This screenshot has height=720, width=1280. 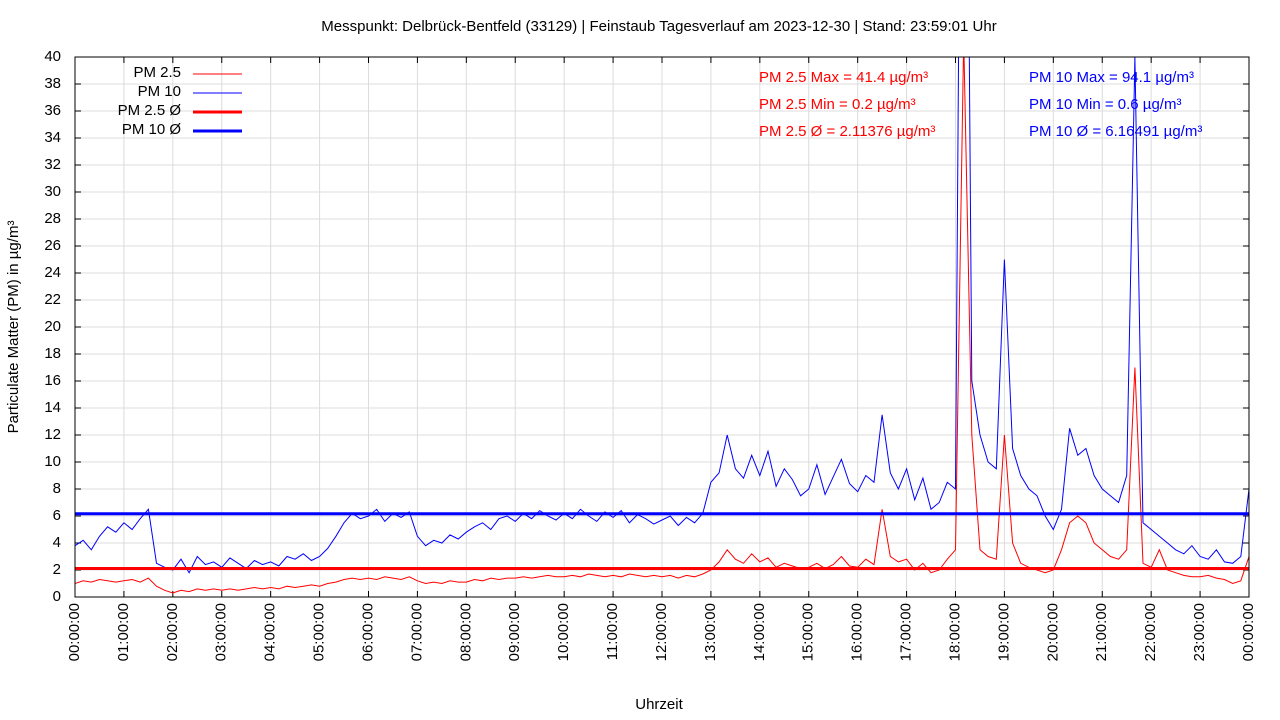 I want to click on x-tick-label: 09:00:00, so click(x=514, y=632).